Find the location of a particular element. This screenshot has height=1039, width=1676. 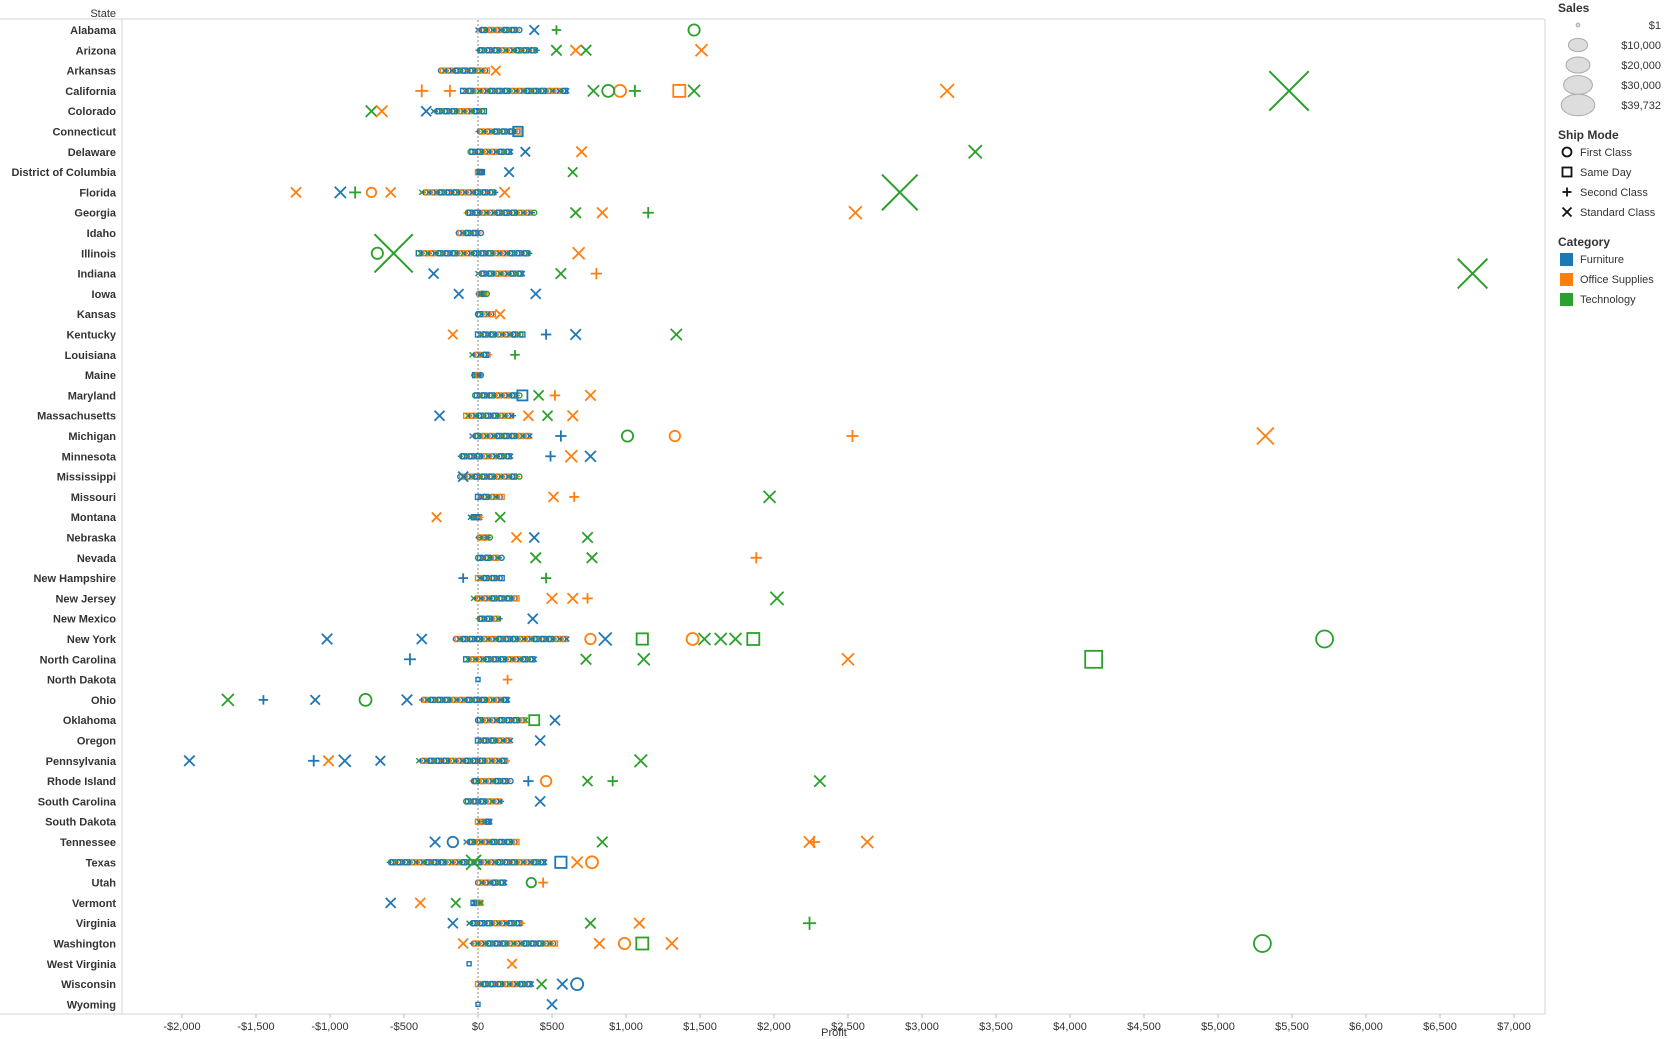

x-tick-label: $3,500 is located at coordinates (996, 1027).